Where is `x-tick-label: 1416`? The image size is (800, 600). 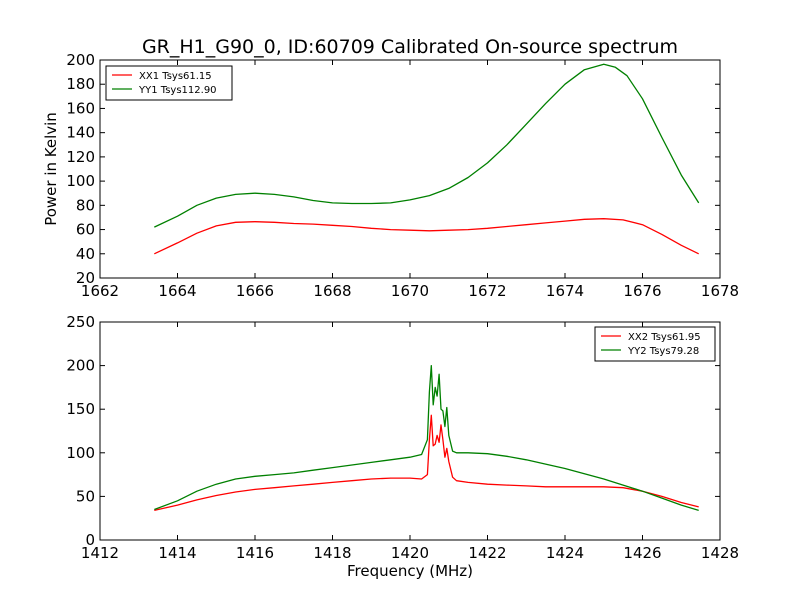 x-tick-label: 1416 is located at coordinates (255, 553).